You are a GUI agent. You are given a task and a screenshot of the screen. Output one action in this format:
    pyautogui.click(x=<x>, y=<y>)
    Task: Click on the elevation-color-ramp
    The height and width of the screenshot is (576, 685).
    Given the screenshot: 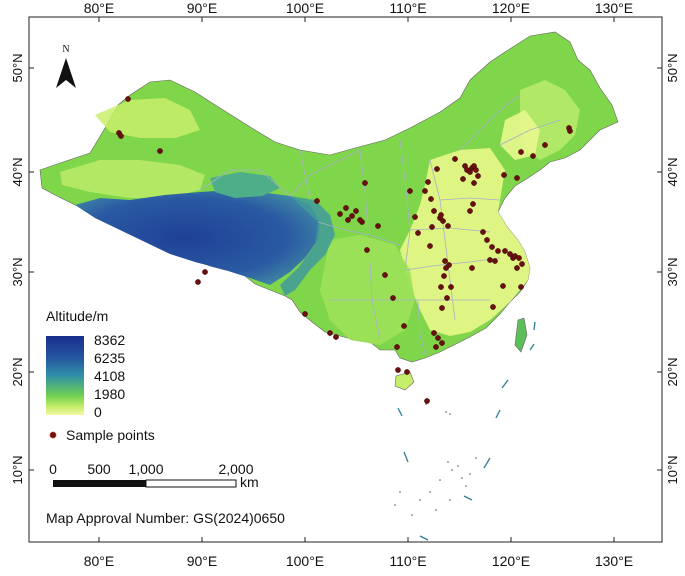 What is the action you would take?
    pyautogui.click(x=65, y=375)
    